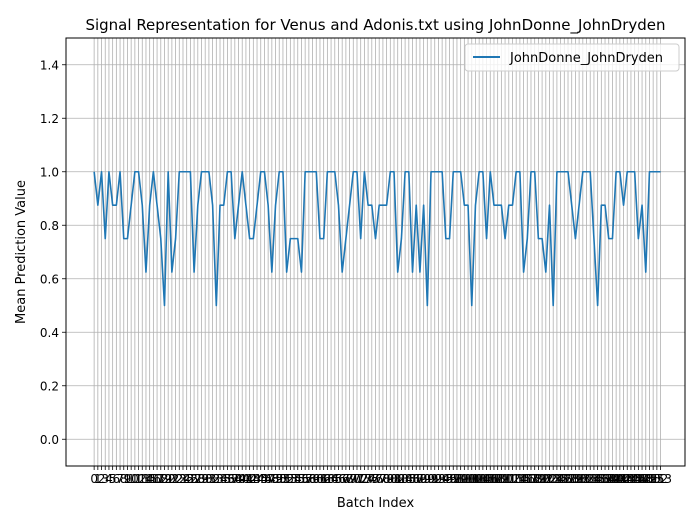  I want to click on x-tick-label: 143, so click(623, 479).